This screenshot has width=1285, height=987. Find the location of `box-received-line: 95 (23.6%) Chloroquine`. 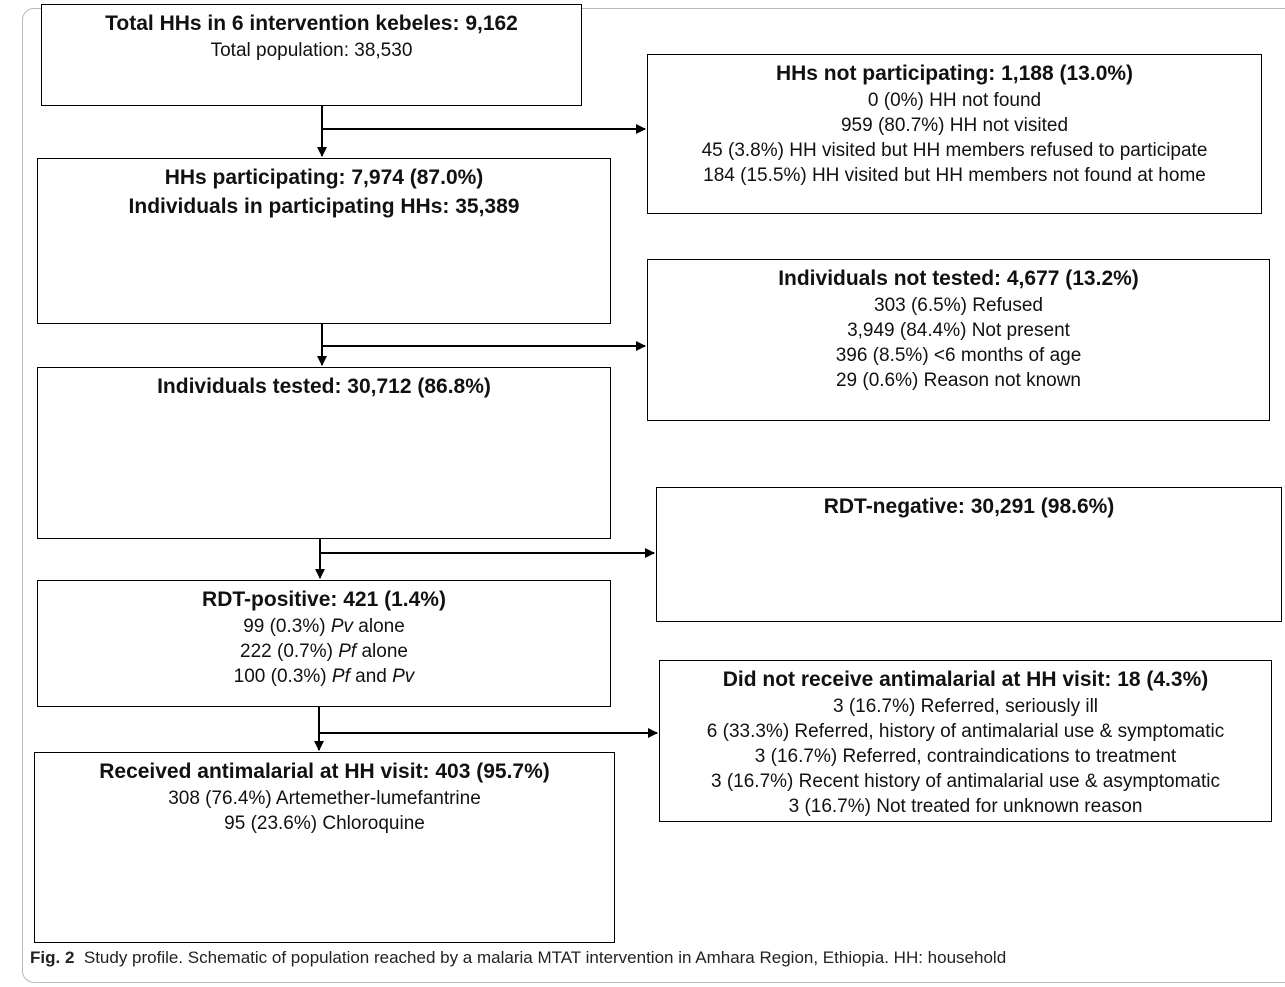

box-received-line: 95 (23.6%) Chloroquine is located at coordinates (324, 823).